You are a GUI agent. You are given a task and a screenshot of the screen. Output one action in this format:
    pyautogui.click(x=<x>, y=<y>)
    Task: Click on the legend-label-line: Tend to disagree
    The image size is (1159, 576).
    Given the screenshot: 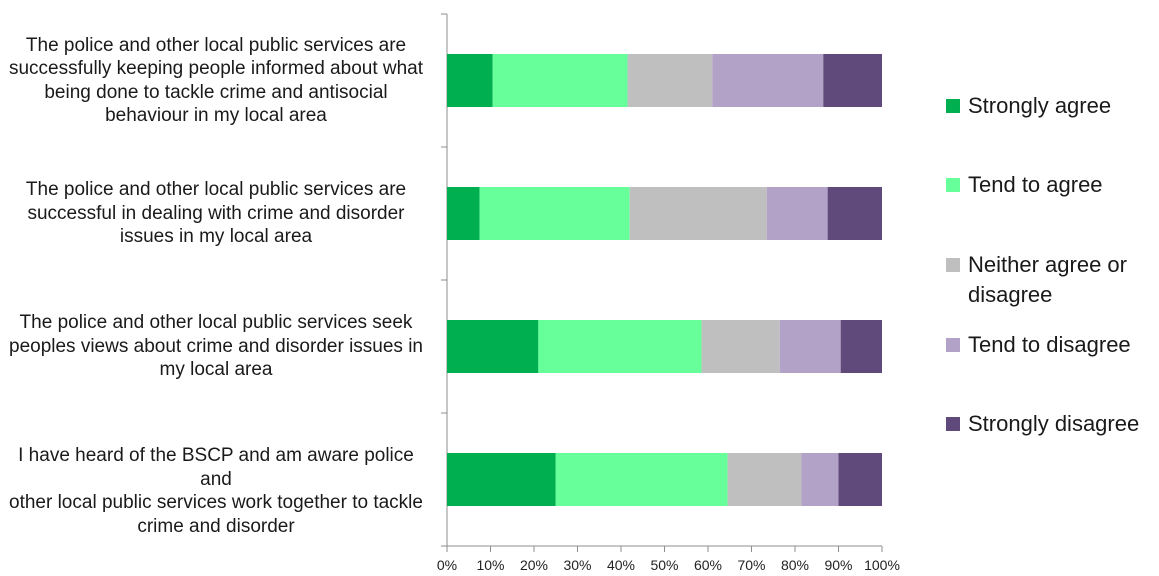 What is the action you would take?
    pyautogui.click(x=1049, y=344)
    